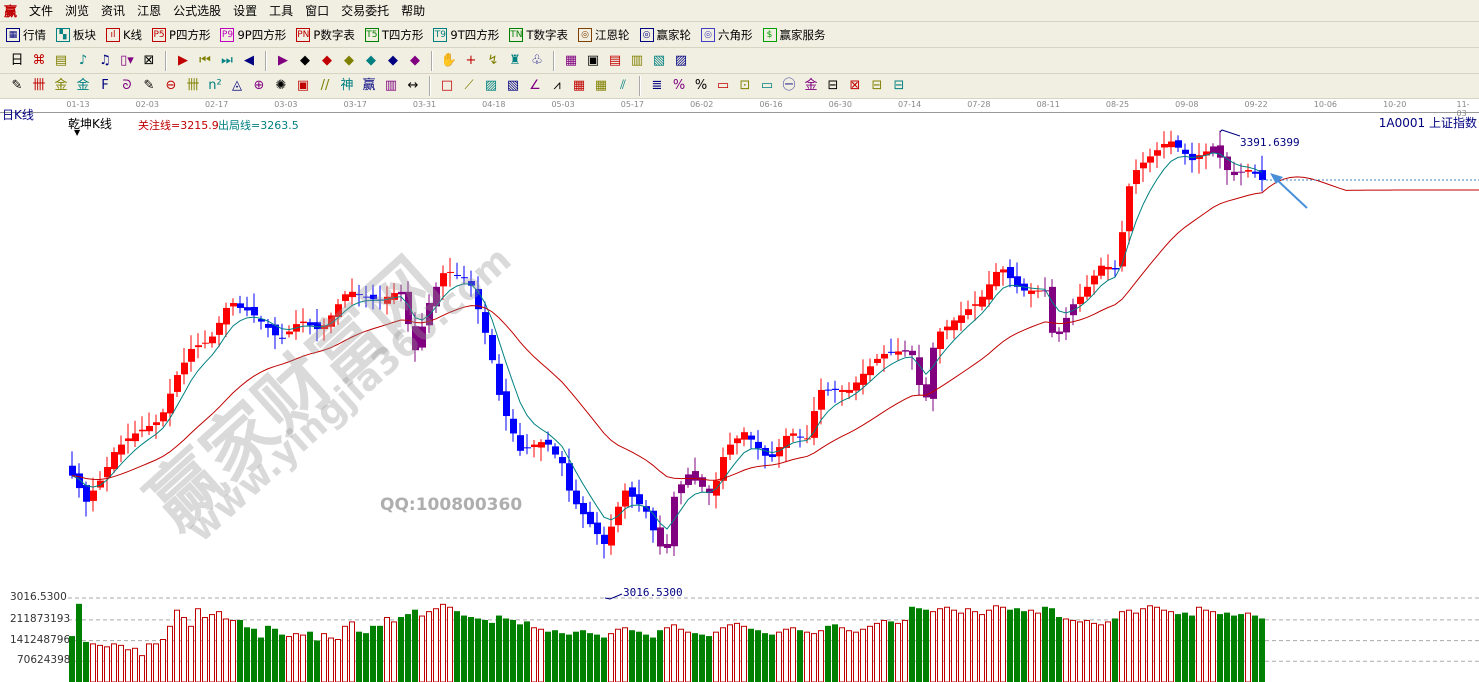 The width and height of the screenshot is (1479, 682). Describe the element at coordinates (466, 35) in the screenshot. I see `toolbar-button: T9 9T四方形` at that location.